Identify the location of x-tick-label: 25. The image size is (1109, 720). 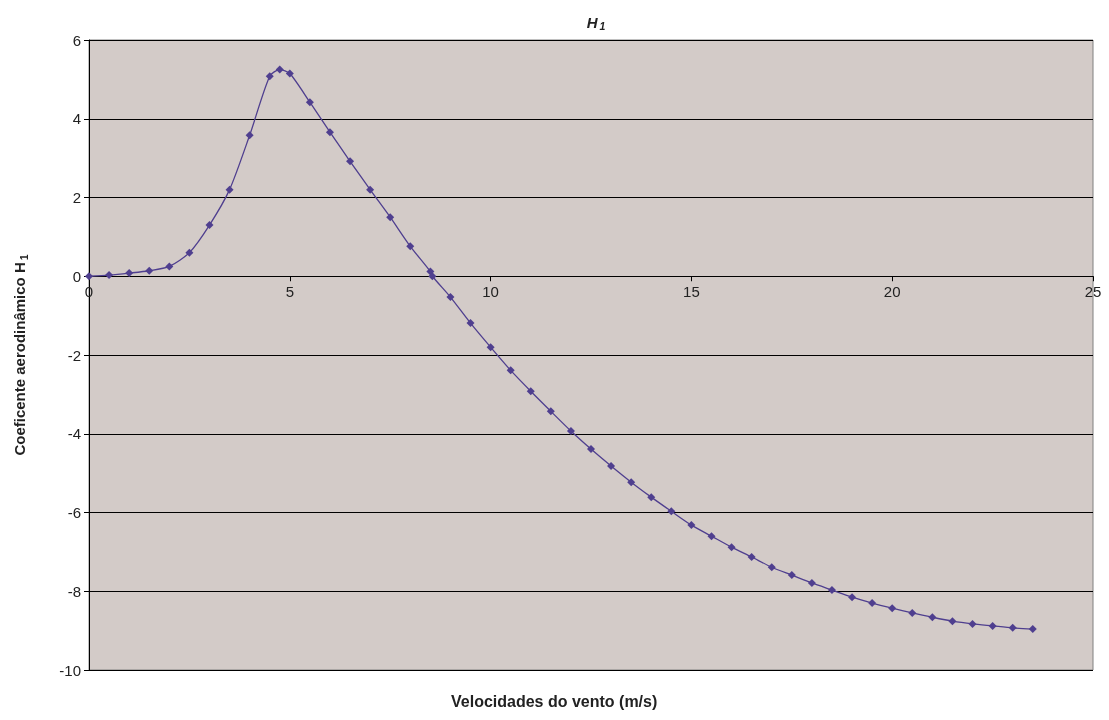
(1093, 292).